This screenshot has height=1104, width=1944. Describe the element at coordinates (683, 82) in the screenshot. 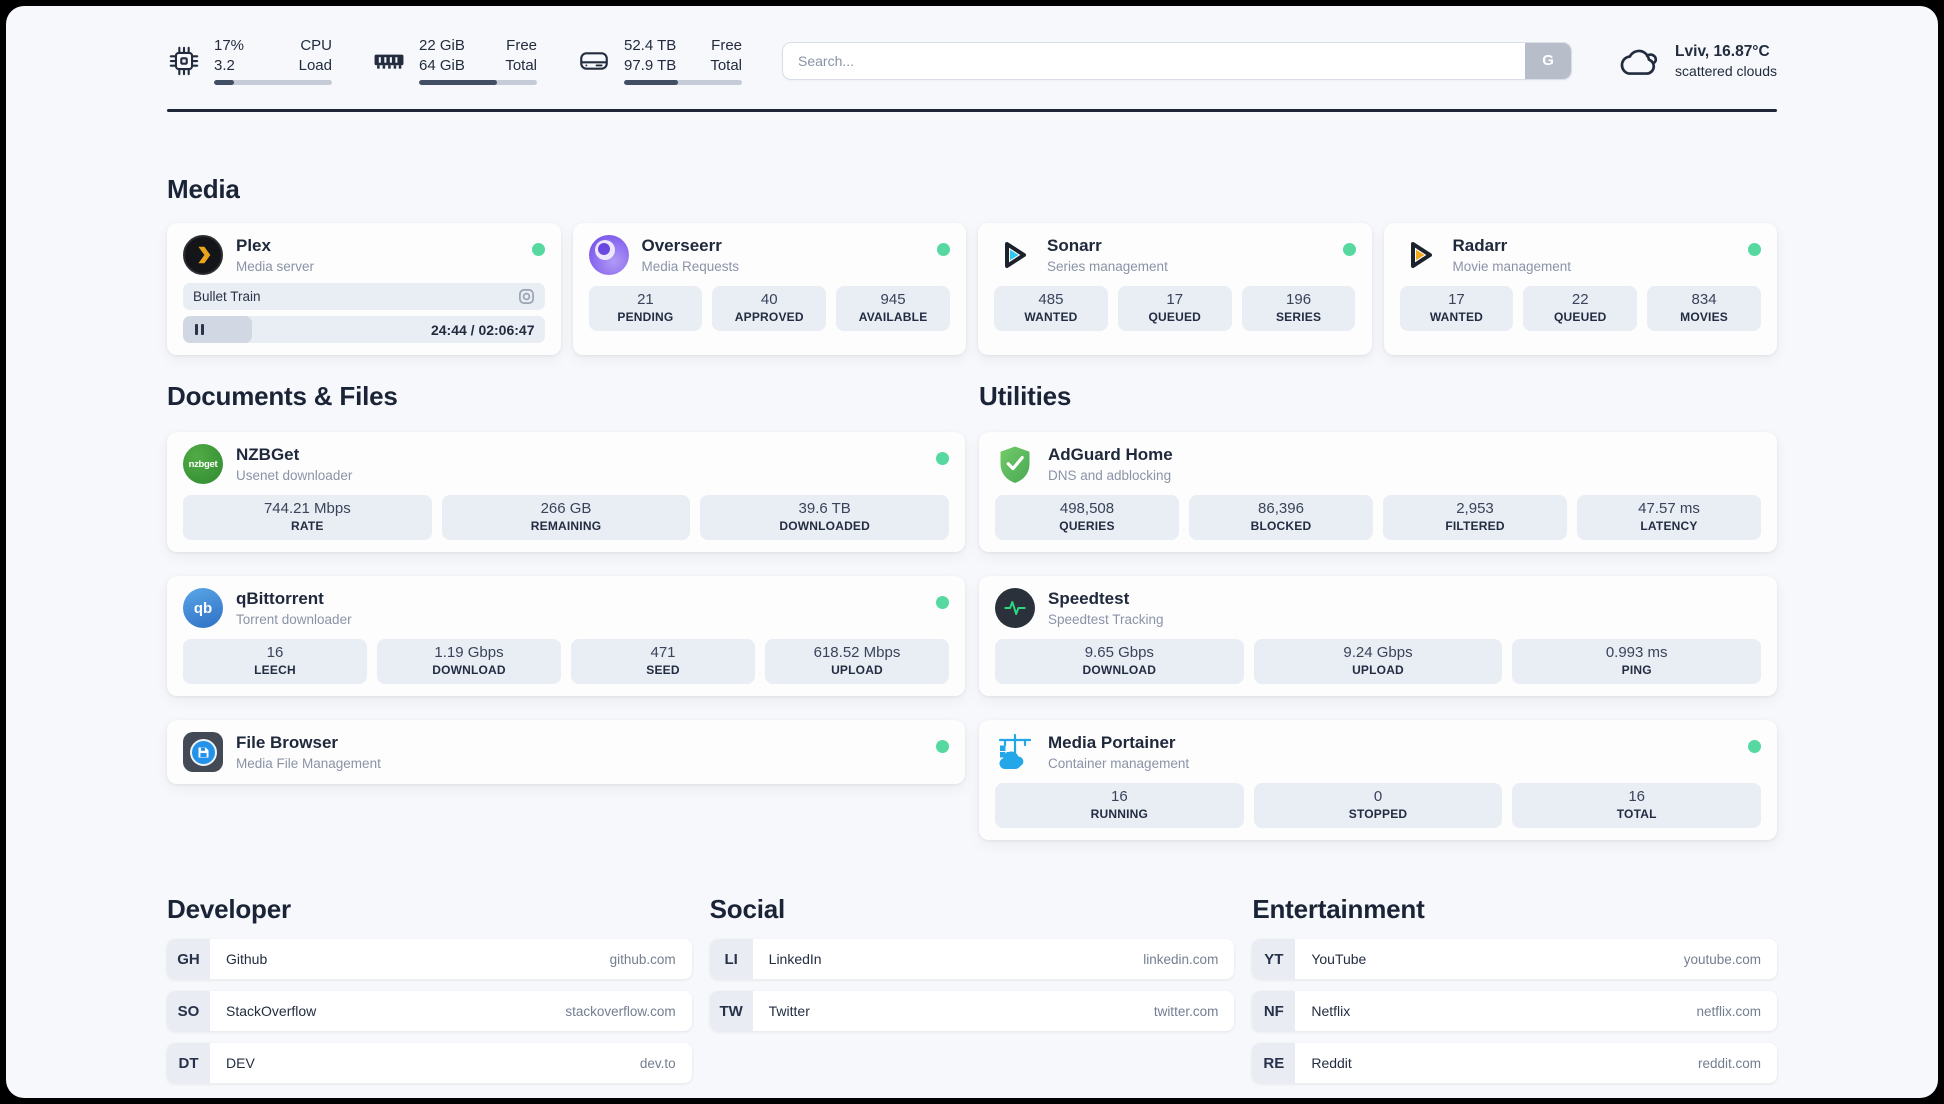

I see `disk-progress-bar` at that location.